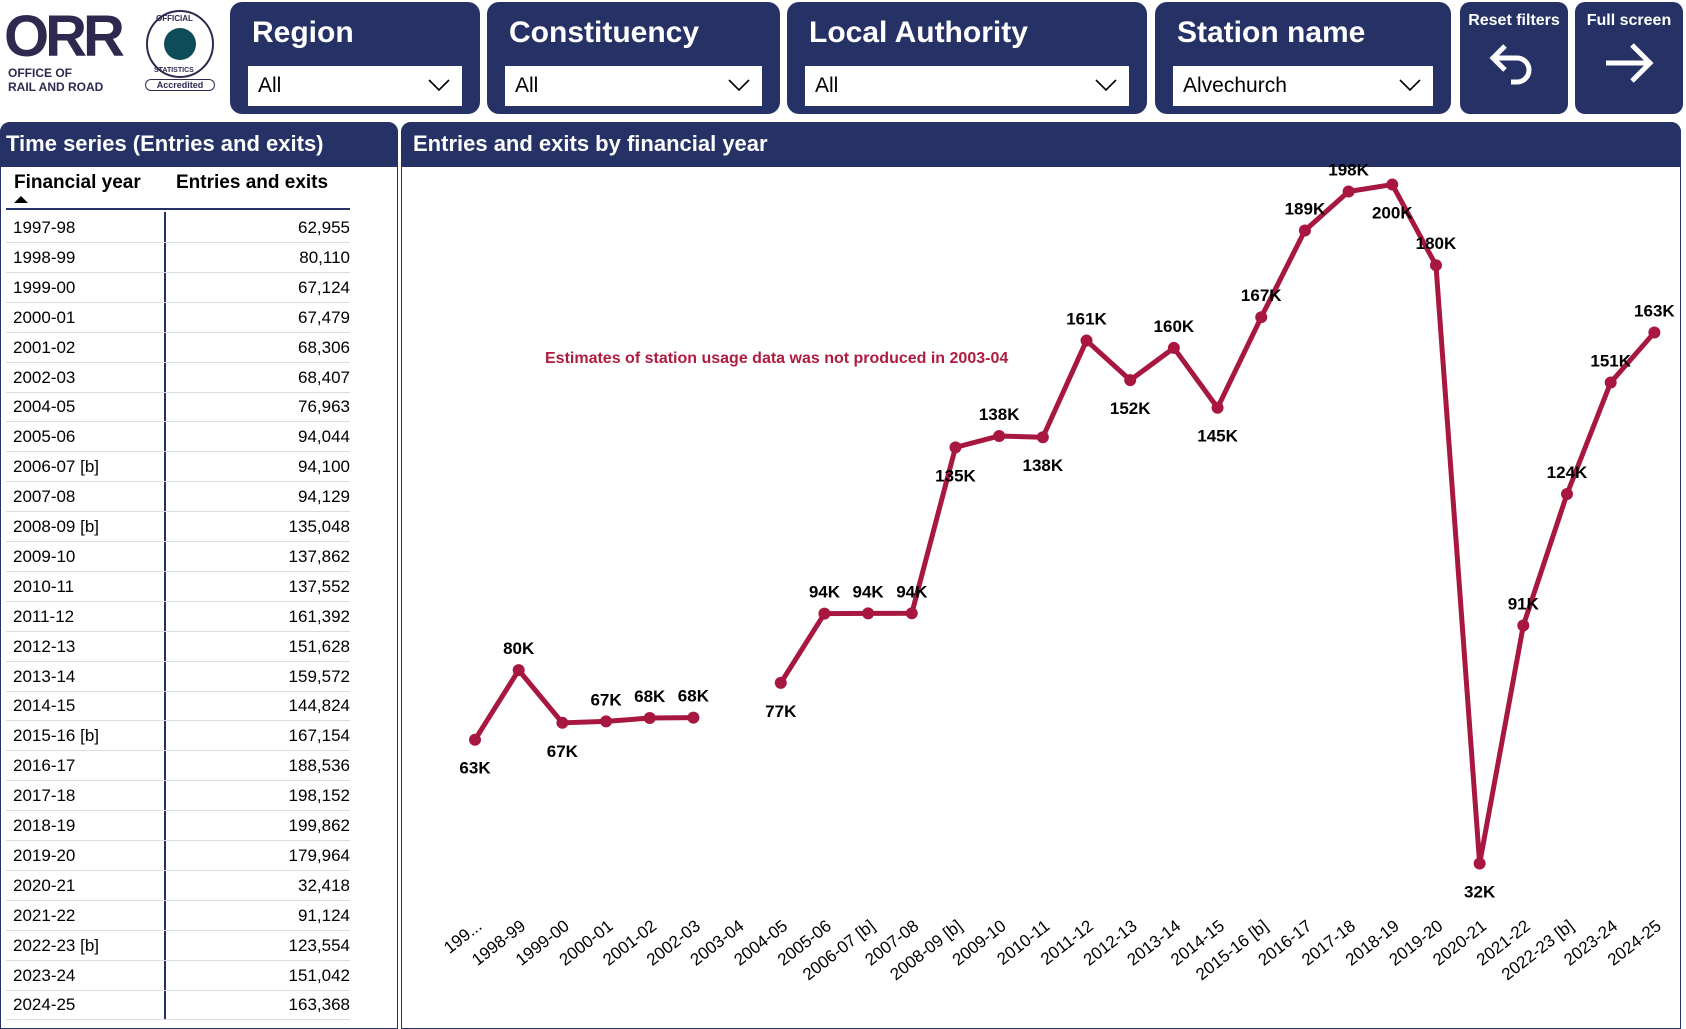 This screenshot has height=1029, width=1686. What do you see at coordinates (1130, 408) in the screenshot?
I see `data-label: 152K` at bounding box center [1130, 408].